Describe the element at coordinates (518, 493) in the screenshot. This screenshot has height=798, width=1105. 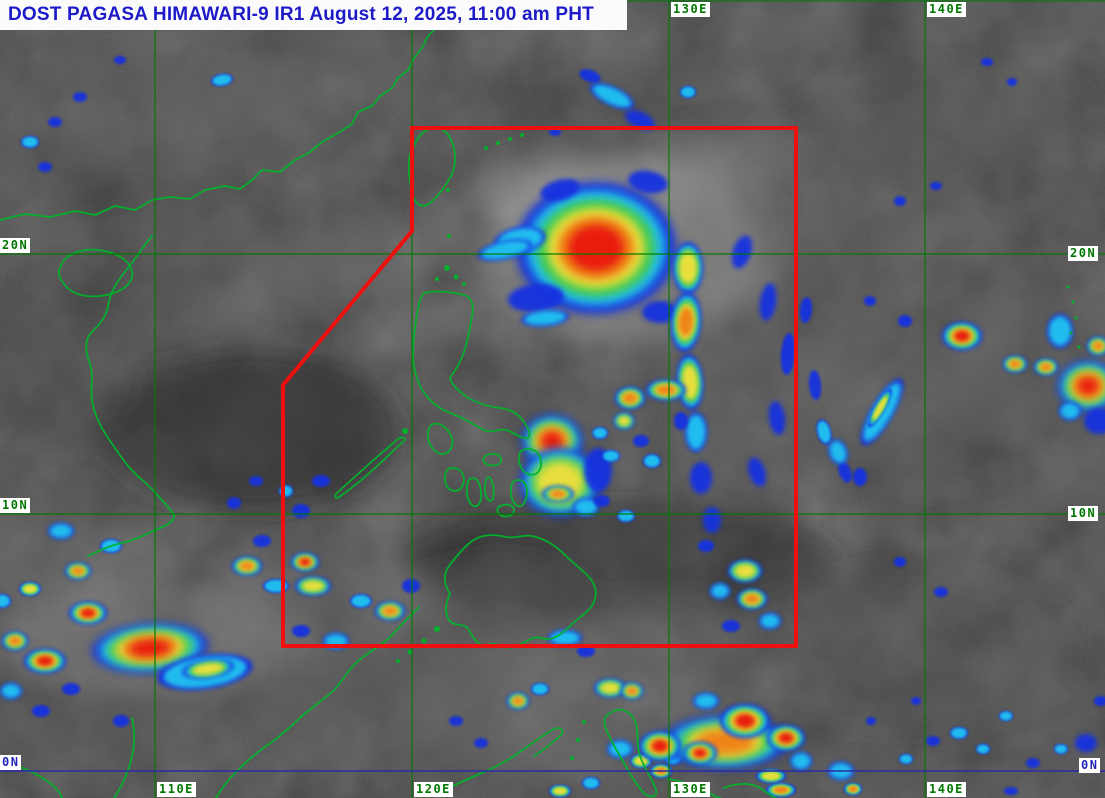
I see `leyte-coastline` at that location.